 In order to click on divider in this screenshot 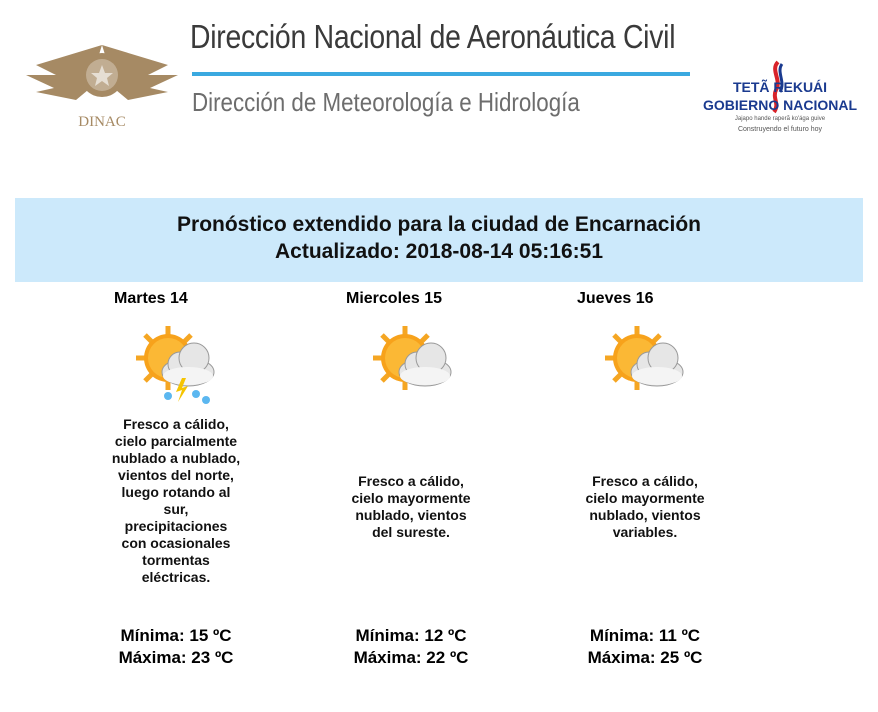, I will do `click(441, 74)`.